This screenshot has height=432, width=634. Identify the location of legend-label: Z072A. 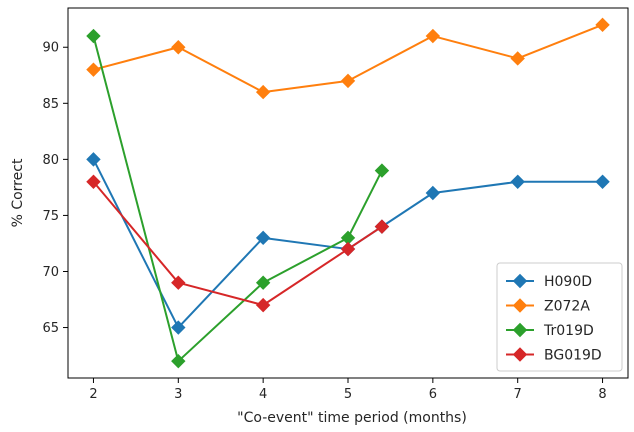
(567, 307).